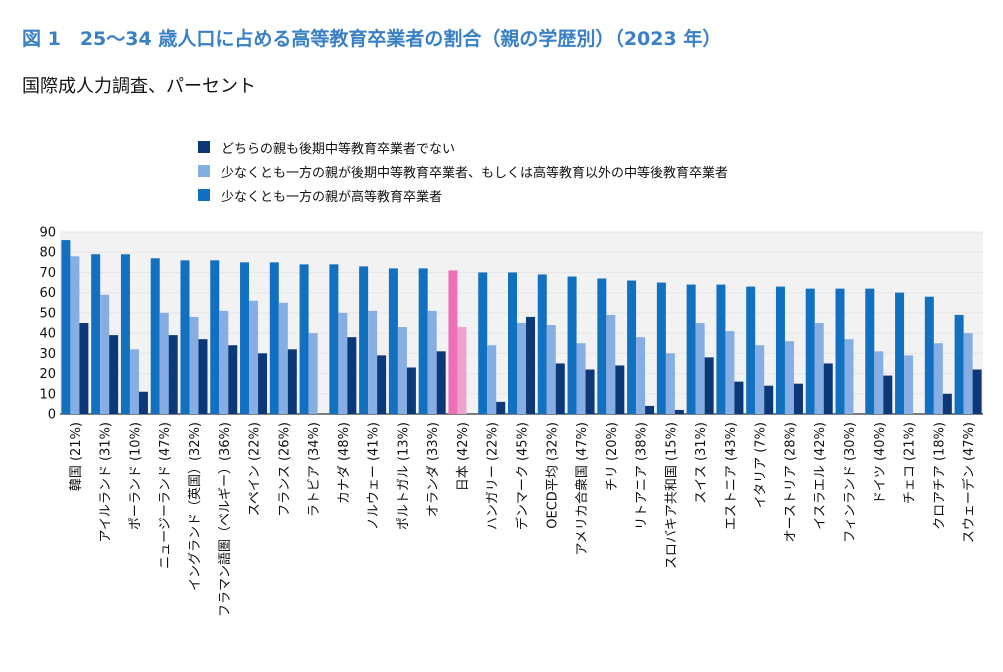 This screenshot has width=1003, height=672. I want to click on x-tick-label: アメリカ合衆国 (47%), so click(582, 489).